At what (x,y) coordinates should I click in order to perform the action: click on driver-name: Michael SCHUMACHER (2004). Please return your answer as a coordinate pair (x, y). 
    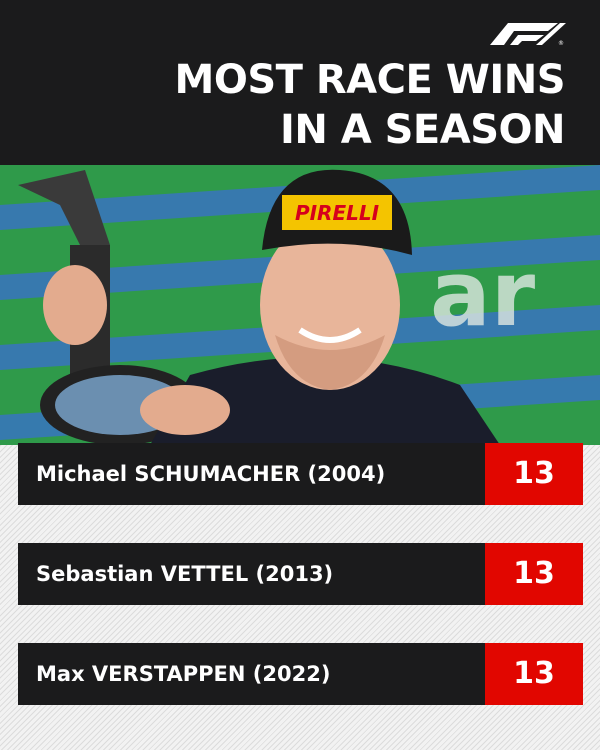
    Looking at the image, I should click on (251, 474).